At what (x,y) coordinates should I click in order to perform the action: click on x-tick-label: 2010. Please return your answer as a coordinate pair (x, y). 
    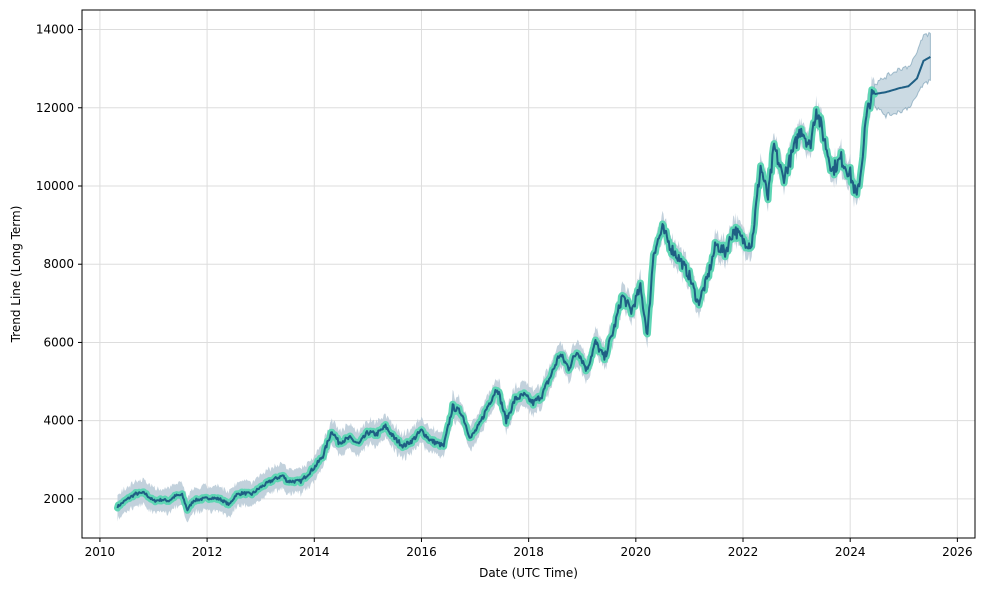
    Looking at the image, I should click on (100, 552).